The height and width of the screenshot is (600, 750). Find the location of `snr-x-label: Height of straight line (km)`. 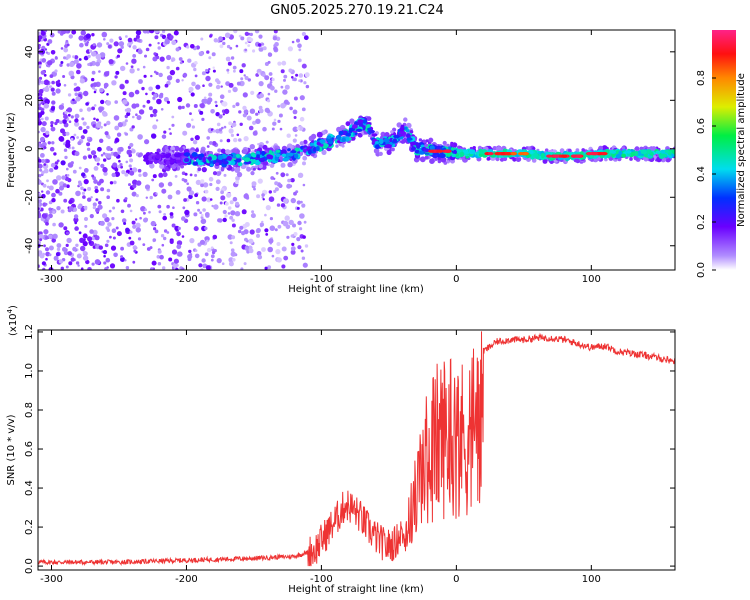

snr-x-label: Height of straight line (km) is located at coordinates (356, 589).